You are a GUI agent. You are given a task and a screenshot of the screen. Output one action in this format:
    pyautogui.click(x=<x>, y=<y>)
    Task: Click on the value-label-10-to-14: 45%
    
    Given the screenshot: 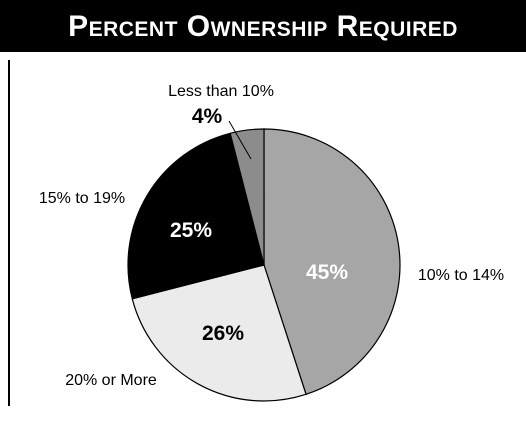 What is the action you would take?
    pyautogui.click(x=327, y=272)
    